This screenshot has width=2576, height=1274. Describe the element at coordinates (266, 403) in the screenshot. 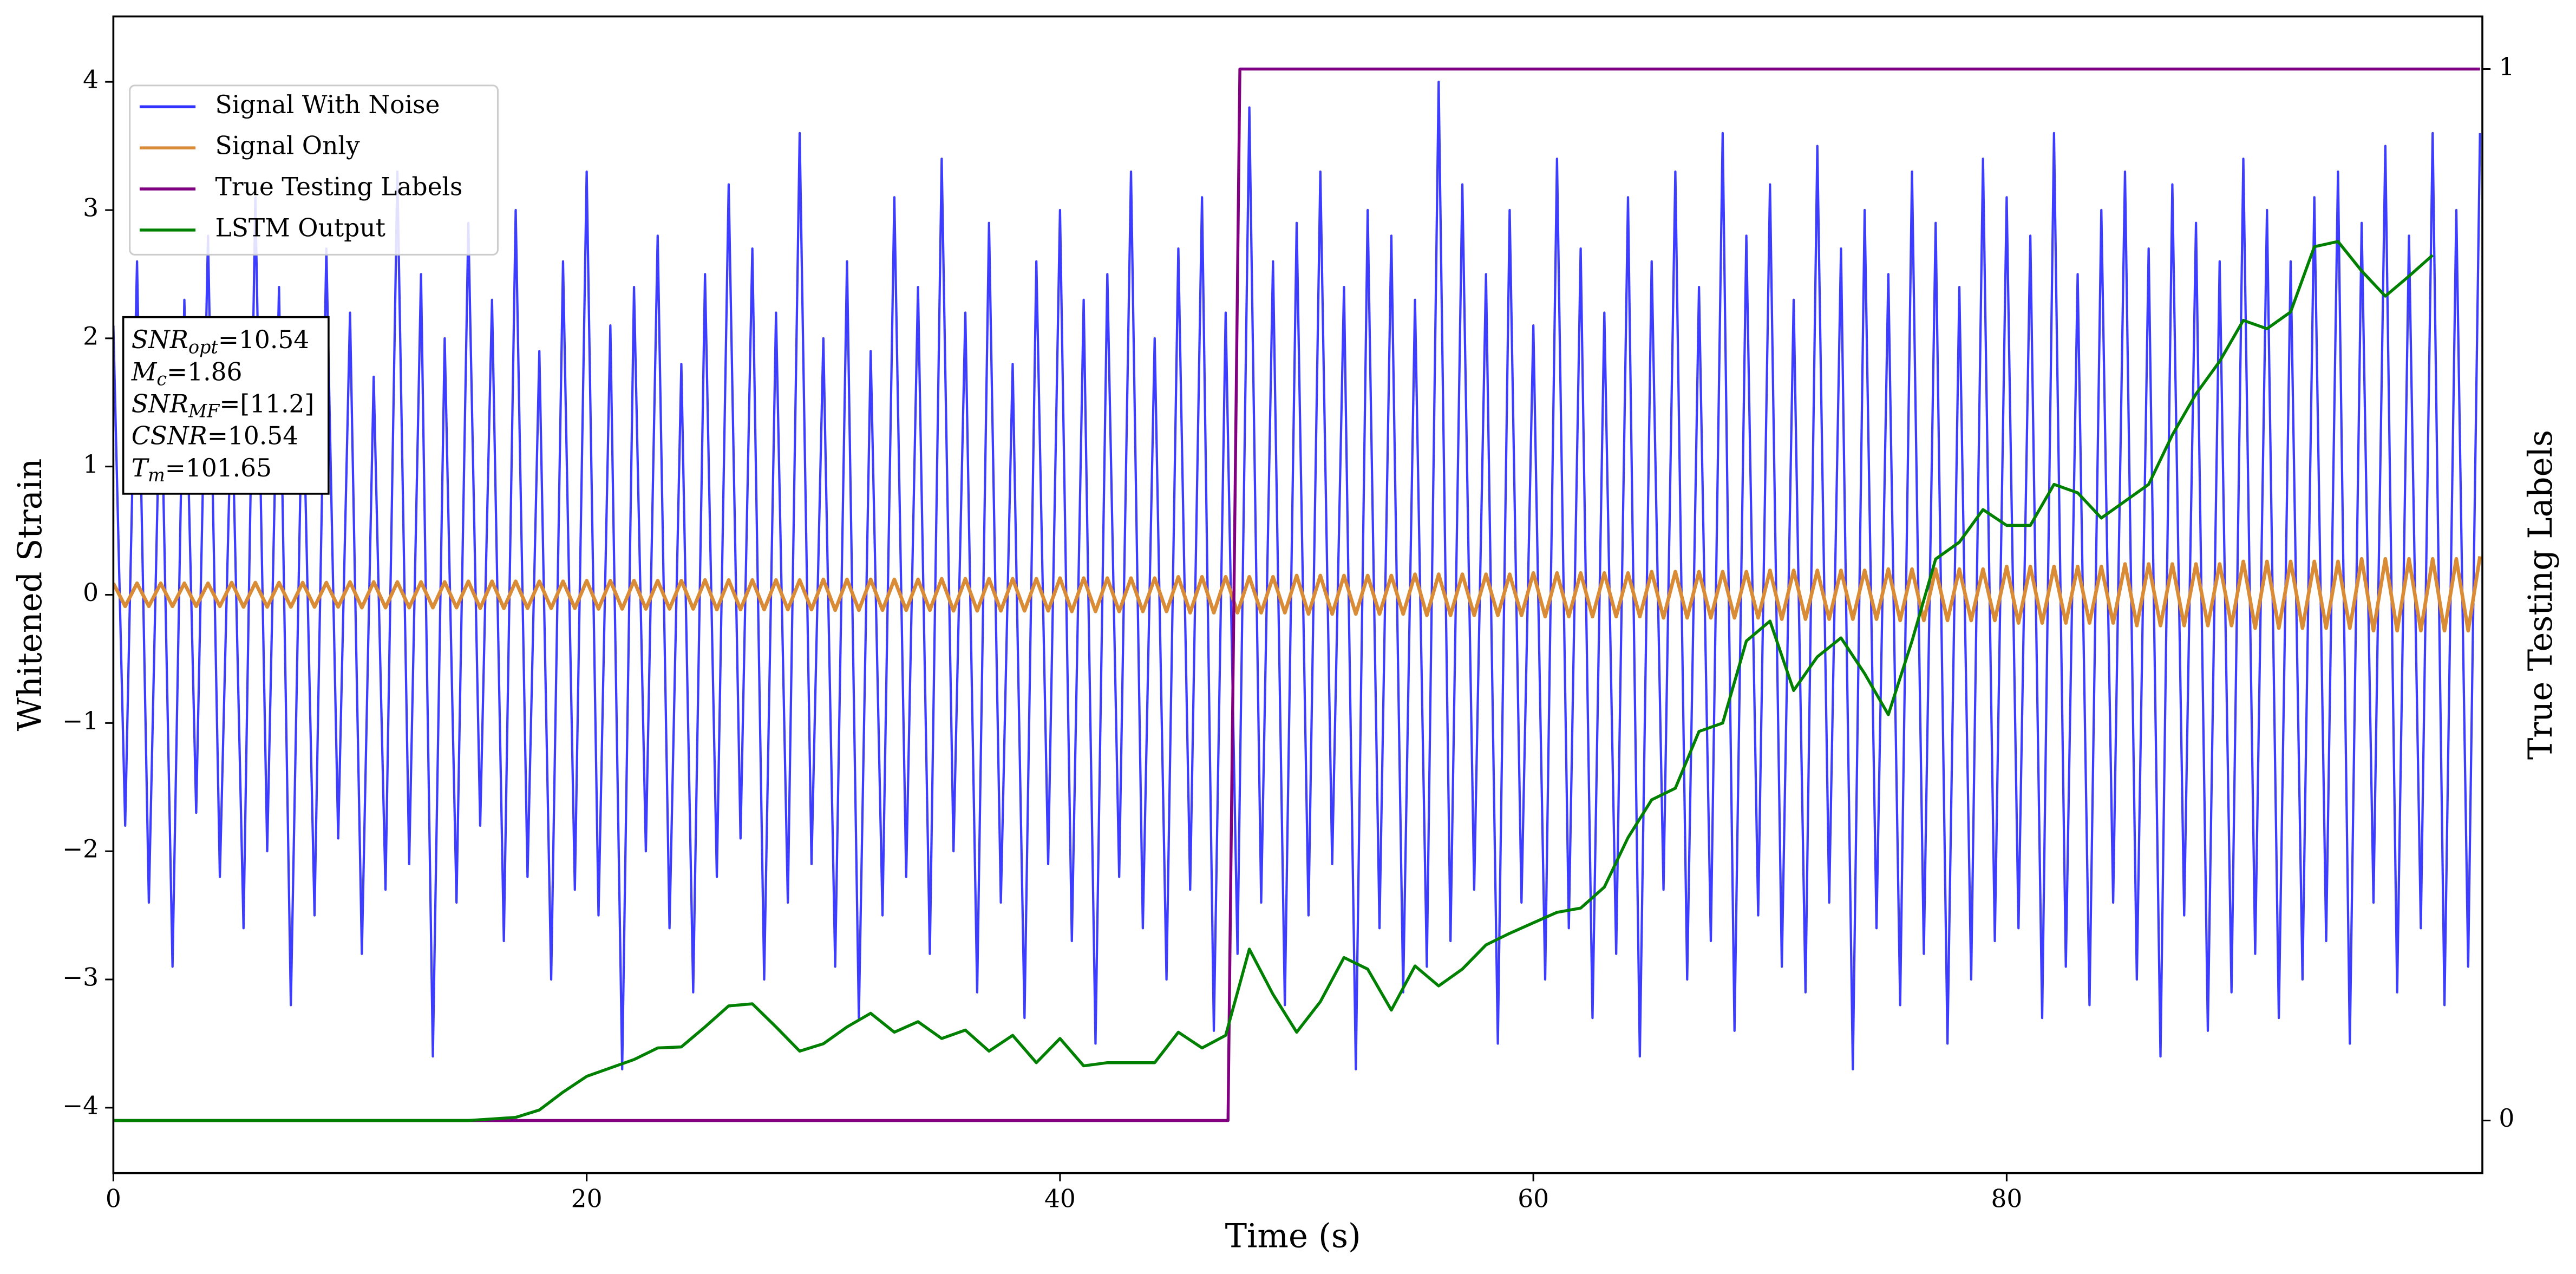

I see `annotation-value: =[11.2]` at that location.